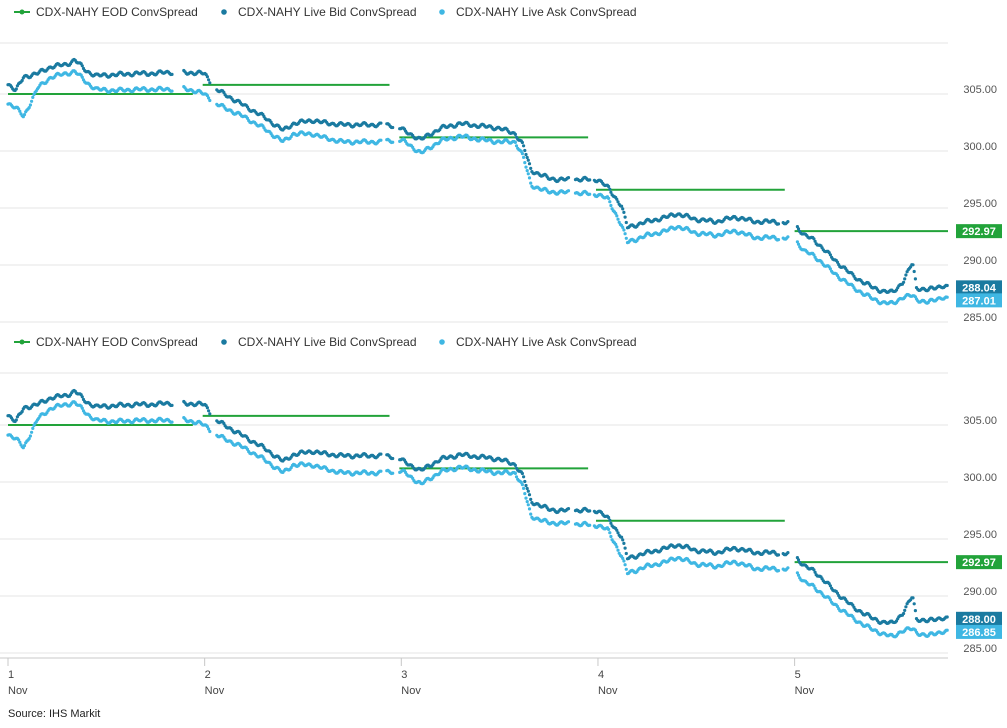 This screenshot has height=728, width=1007. I want to click on end-value-ask: 287.01, so click(979, 301).